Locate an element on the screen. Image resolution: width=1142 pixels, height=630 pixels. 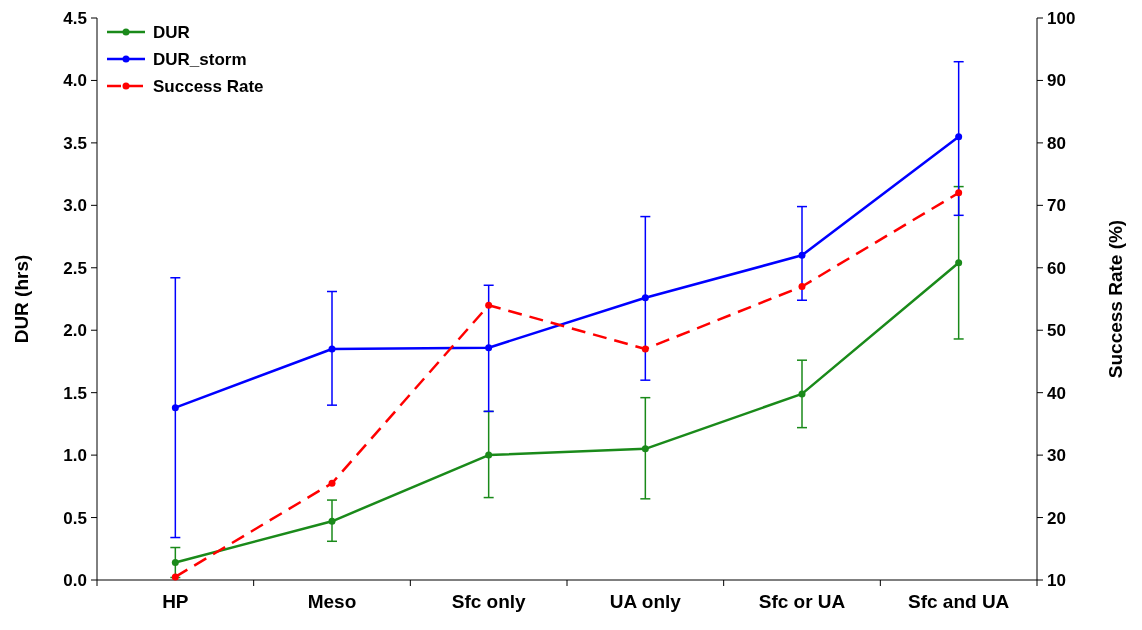
y2-tick-label: 70 is located at coordinates (1056, 206).